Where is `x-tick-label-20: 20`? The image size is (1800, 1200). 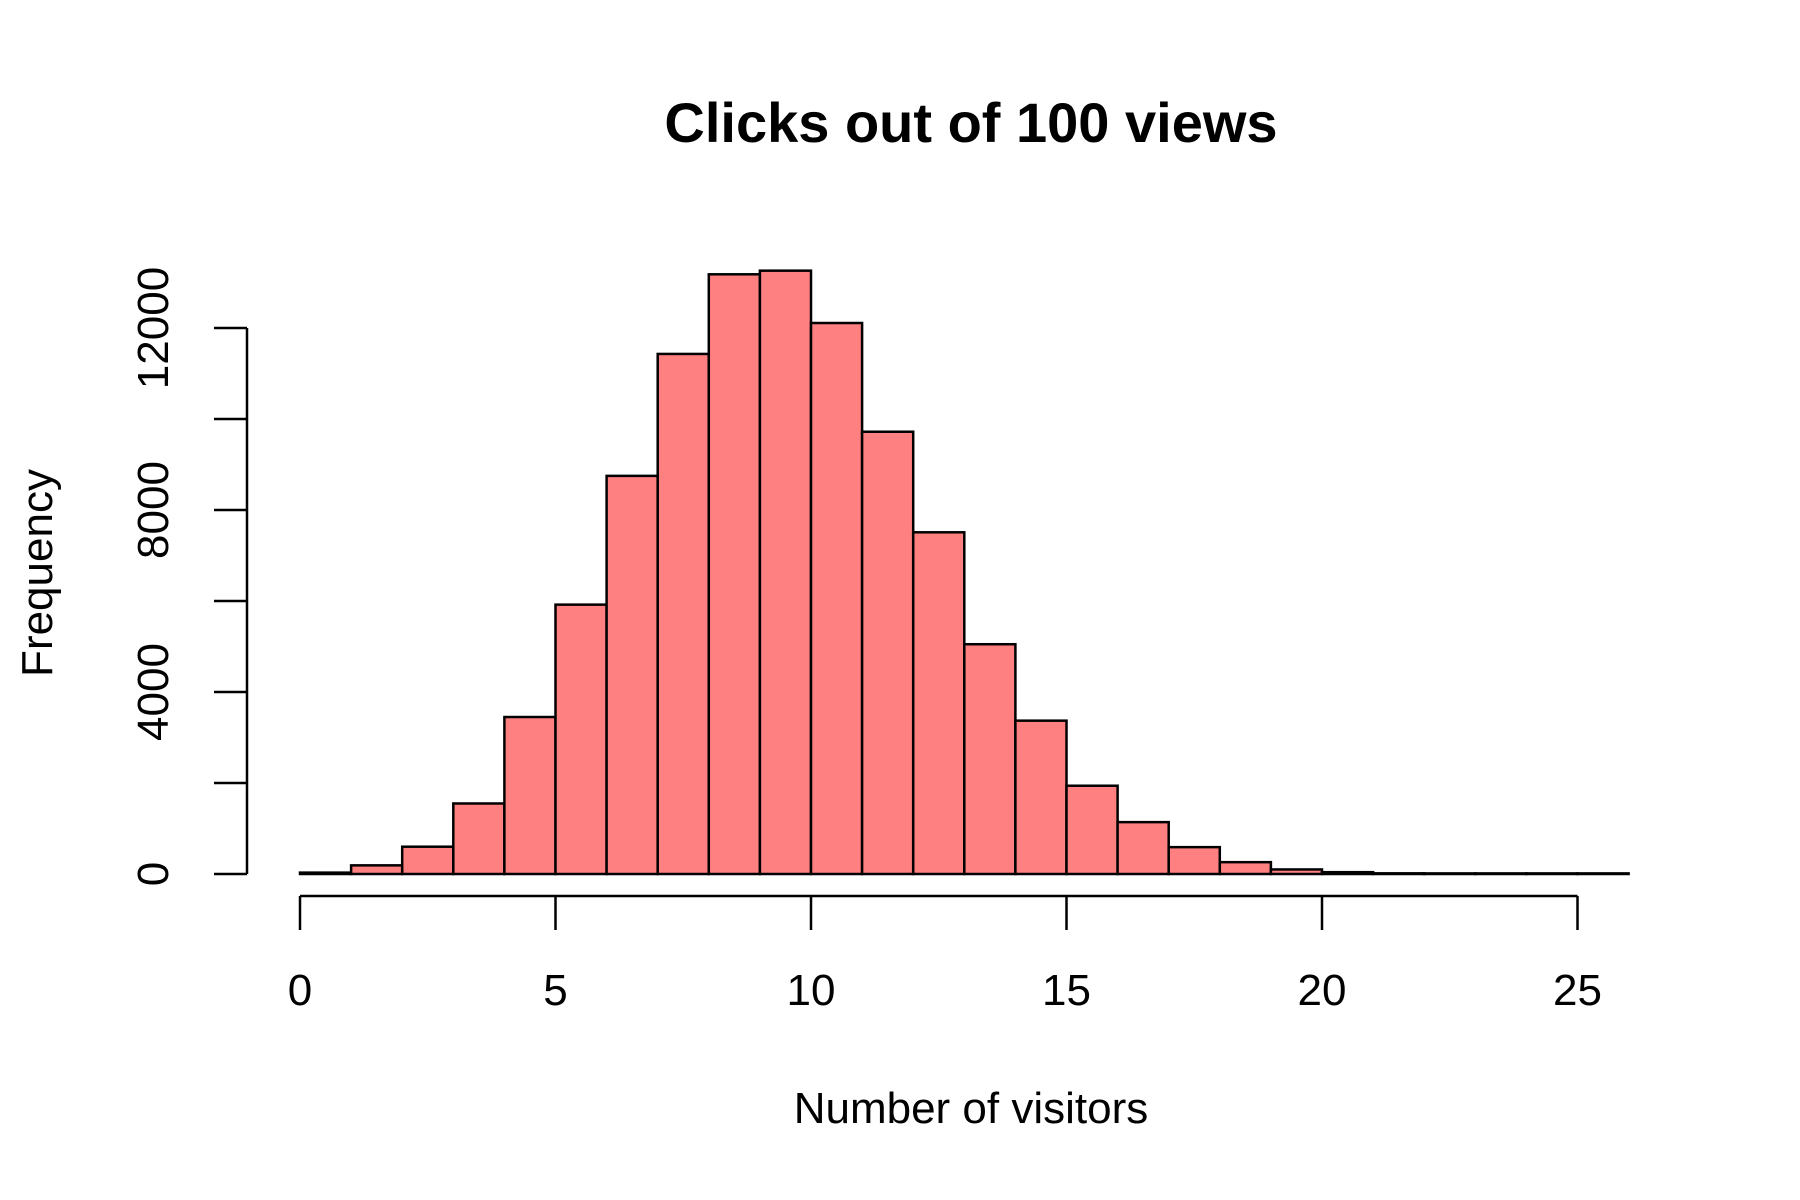
x-tick-label-20: 20 is located at coordinates (1322, 990).